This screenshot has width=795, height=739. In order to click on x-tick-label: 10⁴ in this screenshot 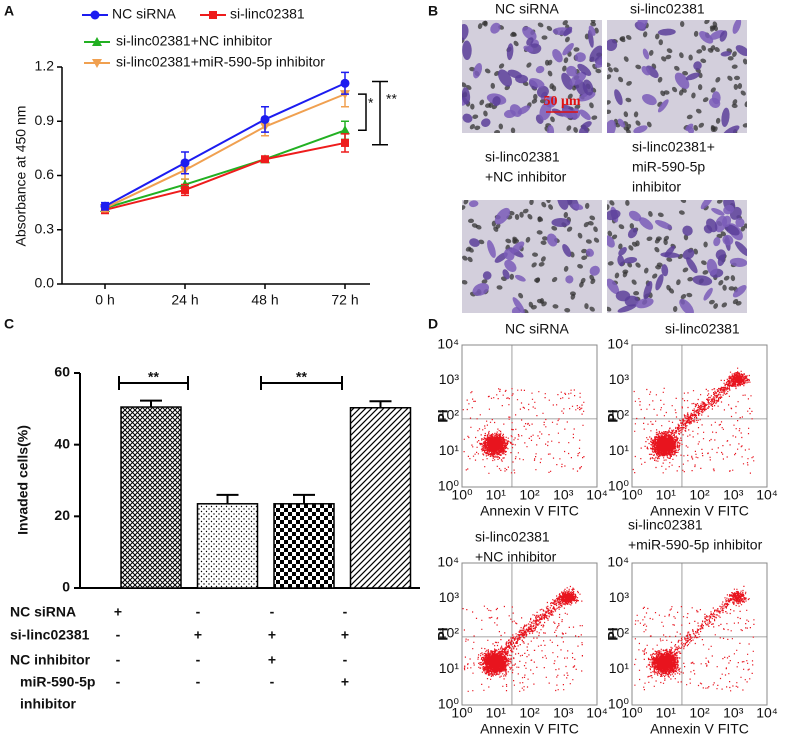, I will do `click(767, 495)`.